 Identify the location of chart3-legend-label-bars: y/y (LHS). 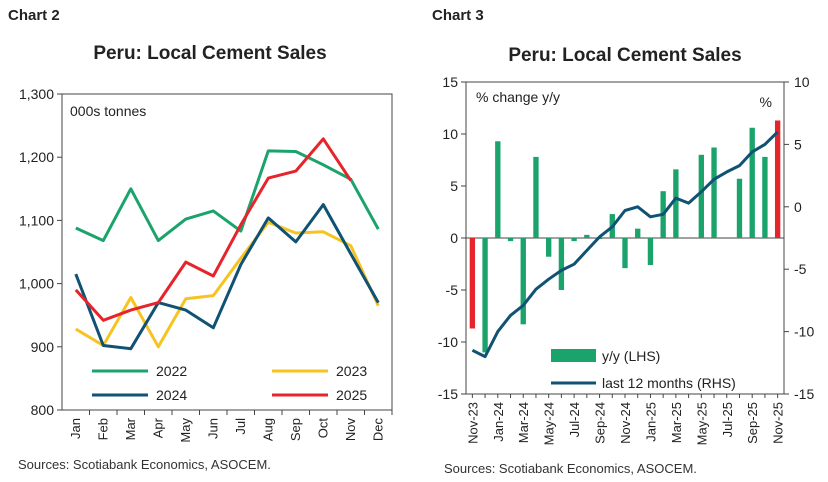
(631, 356).